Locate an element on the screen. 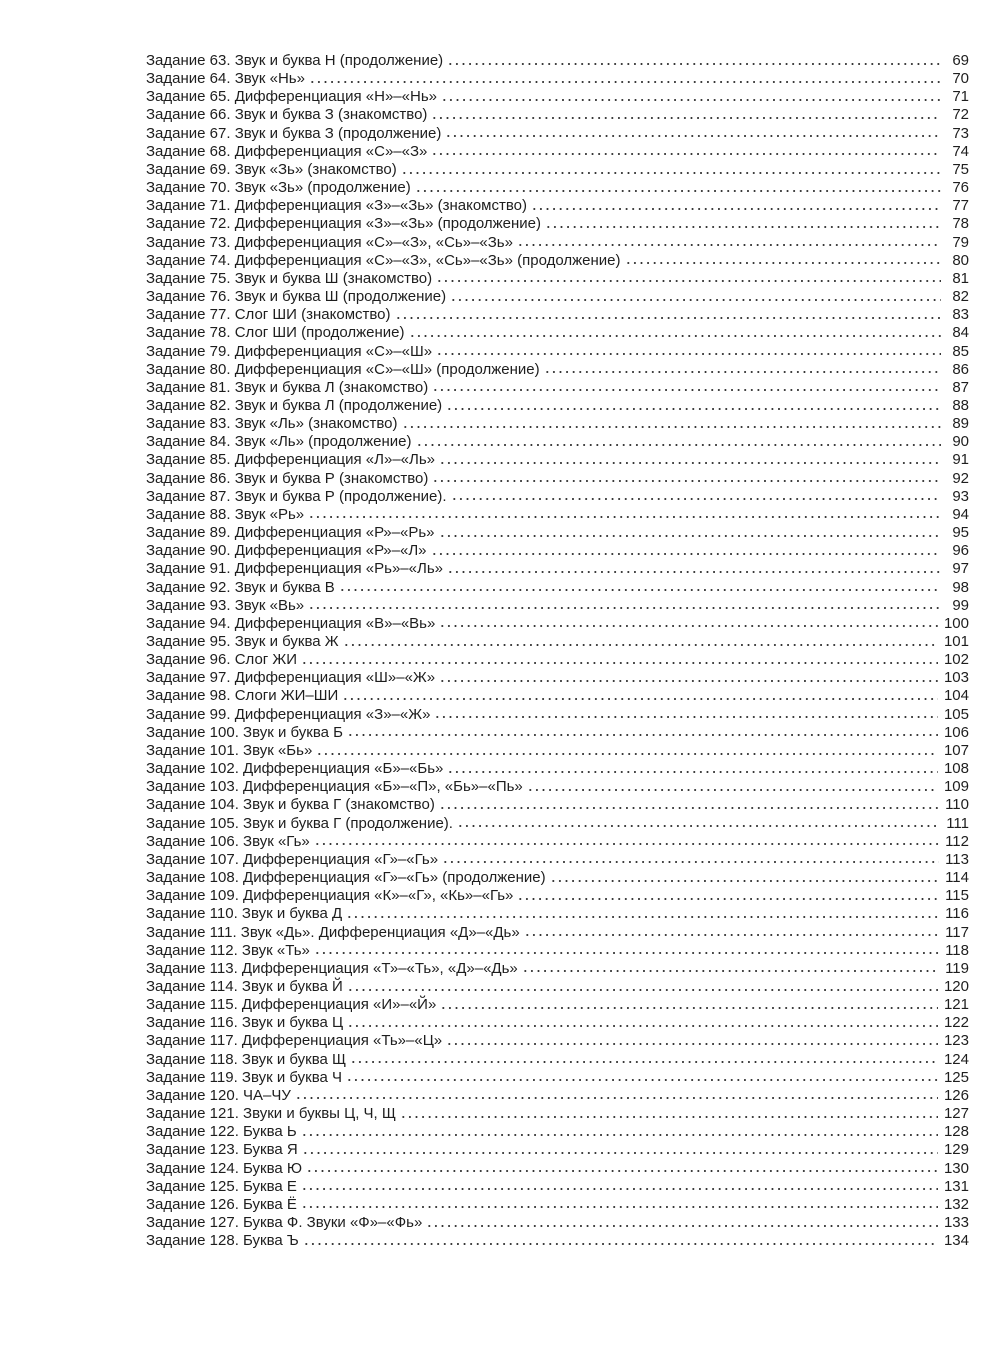 Image resolution: width=1000 pixels, height=1351 pixels. toc-entry-title: Задание 90. Дифференциация «Р»–«Л» is located at coordinates (286, 551).